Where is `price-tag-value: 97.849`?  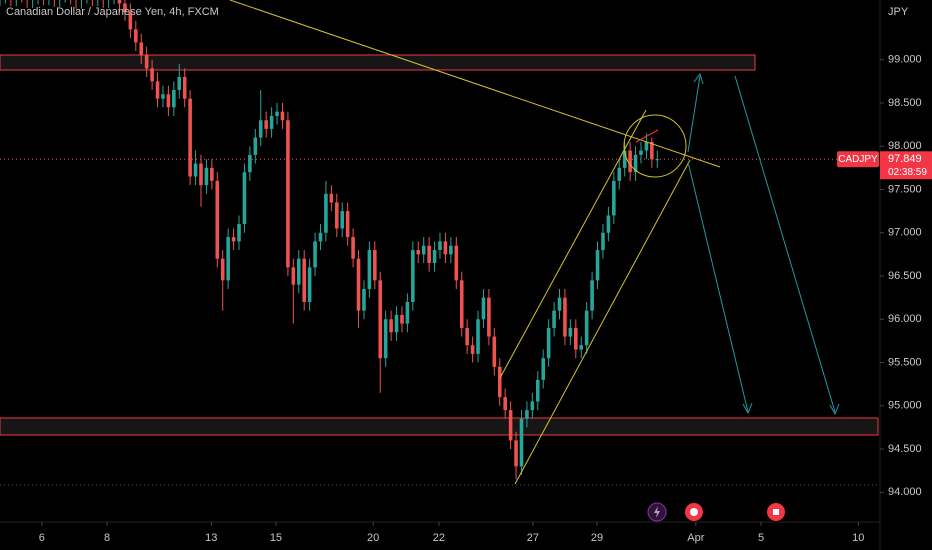 price-tag-value: 97.849 is located at coordinates (905, 159).